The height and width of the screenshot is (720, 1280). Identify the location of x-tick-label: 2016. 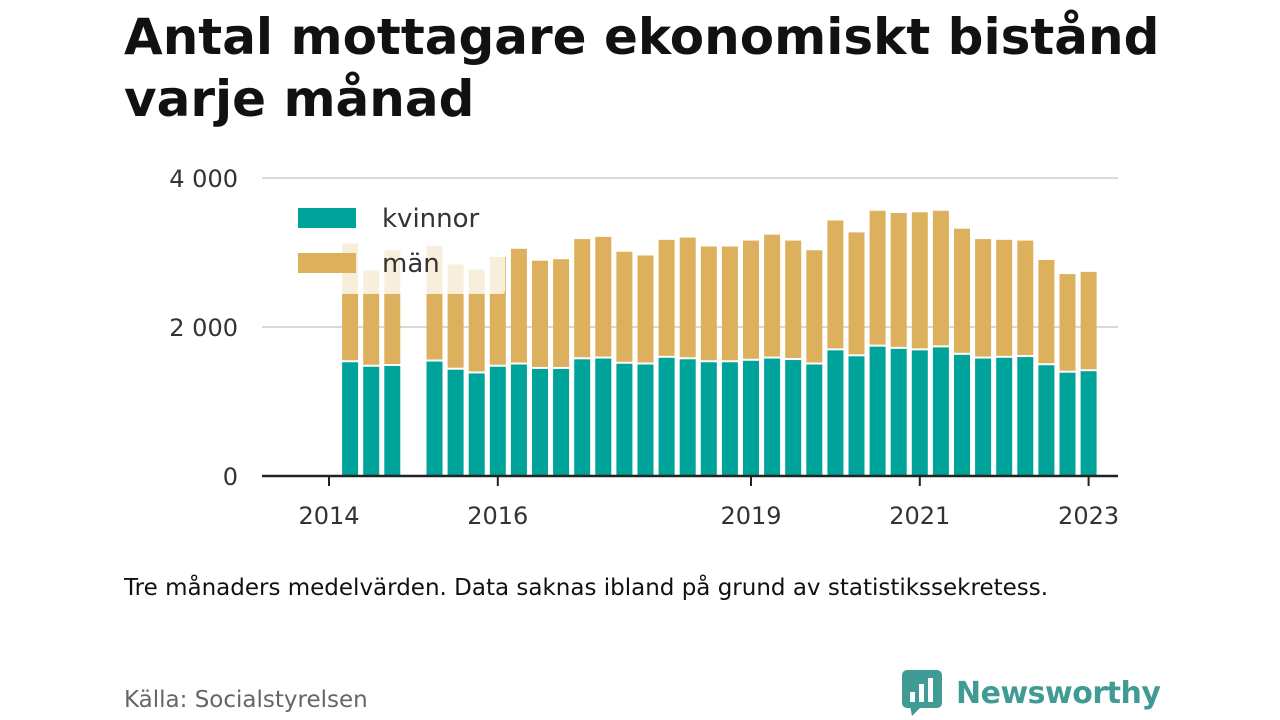
(497, 516).